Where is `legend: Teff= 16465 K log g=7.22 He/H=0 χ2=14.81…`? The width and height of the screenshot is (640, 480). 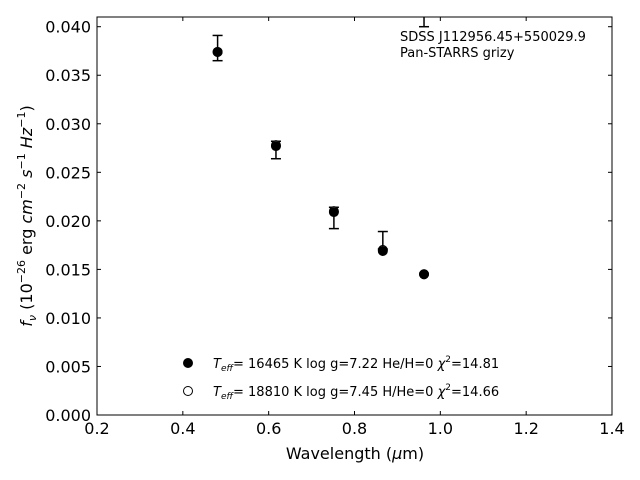 legend: Teff= 16465 K log g=7.22 He/H=0 χ2=14.81… is located at coordinates (341, 378).